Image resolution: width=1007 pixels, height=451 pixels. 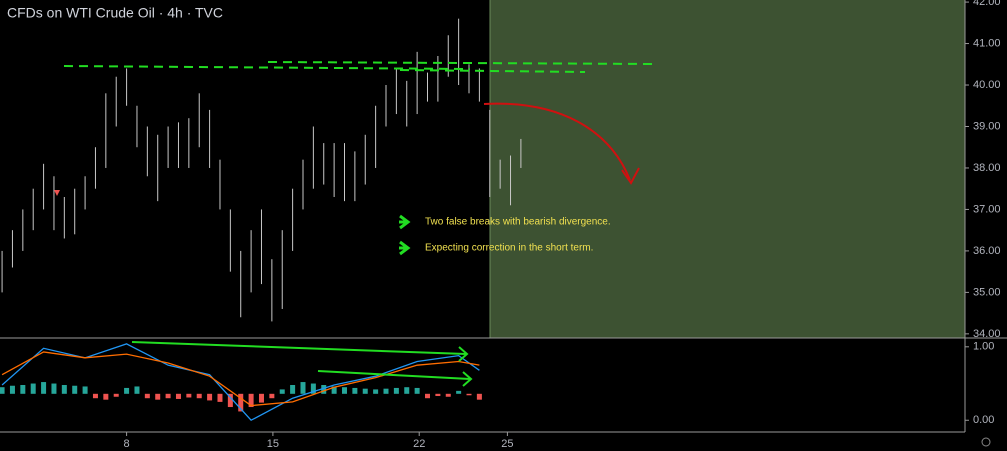 I want to click on y-tick-label: 36.00, so click(x=987, y=251).